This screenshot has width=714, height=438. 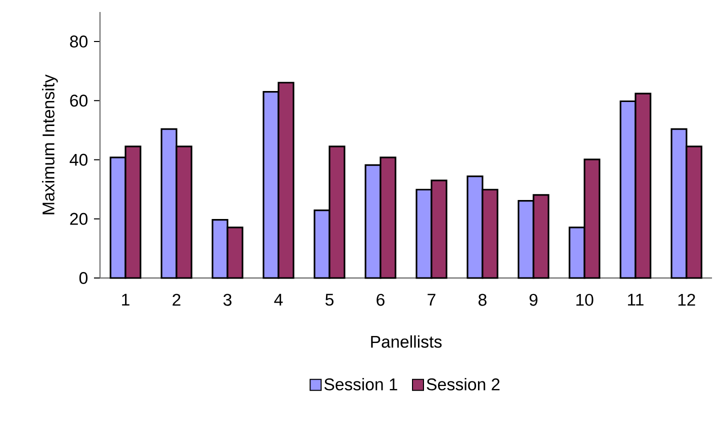 I want to click on x-tick-label: 2, so click(x=176, y=300).